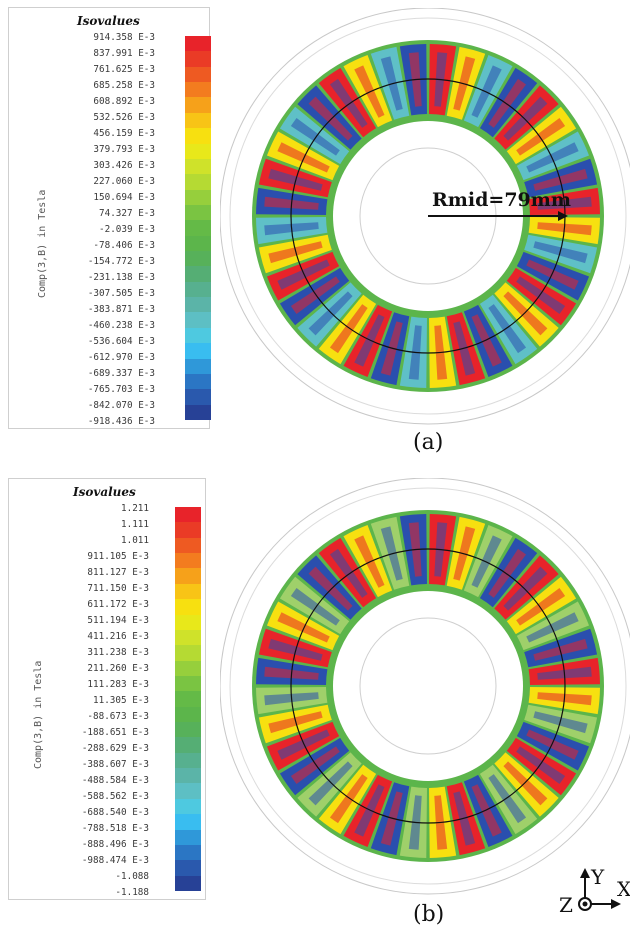 This screenshot has height=936, width=630. Describe the element at coordinates (124, 181) in the screenshot. I see `legend-value: 227.060 E-3` at that location.